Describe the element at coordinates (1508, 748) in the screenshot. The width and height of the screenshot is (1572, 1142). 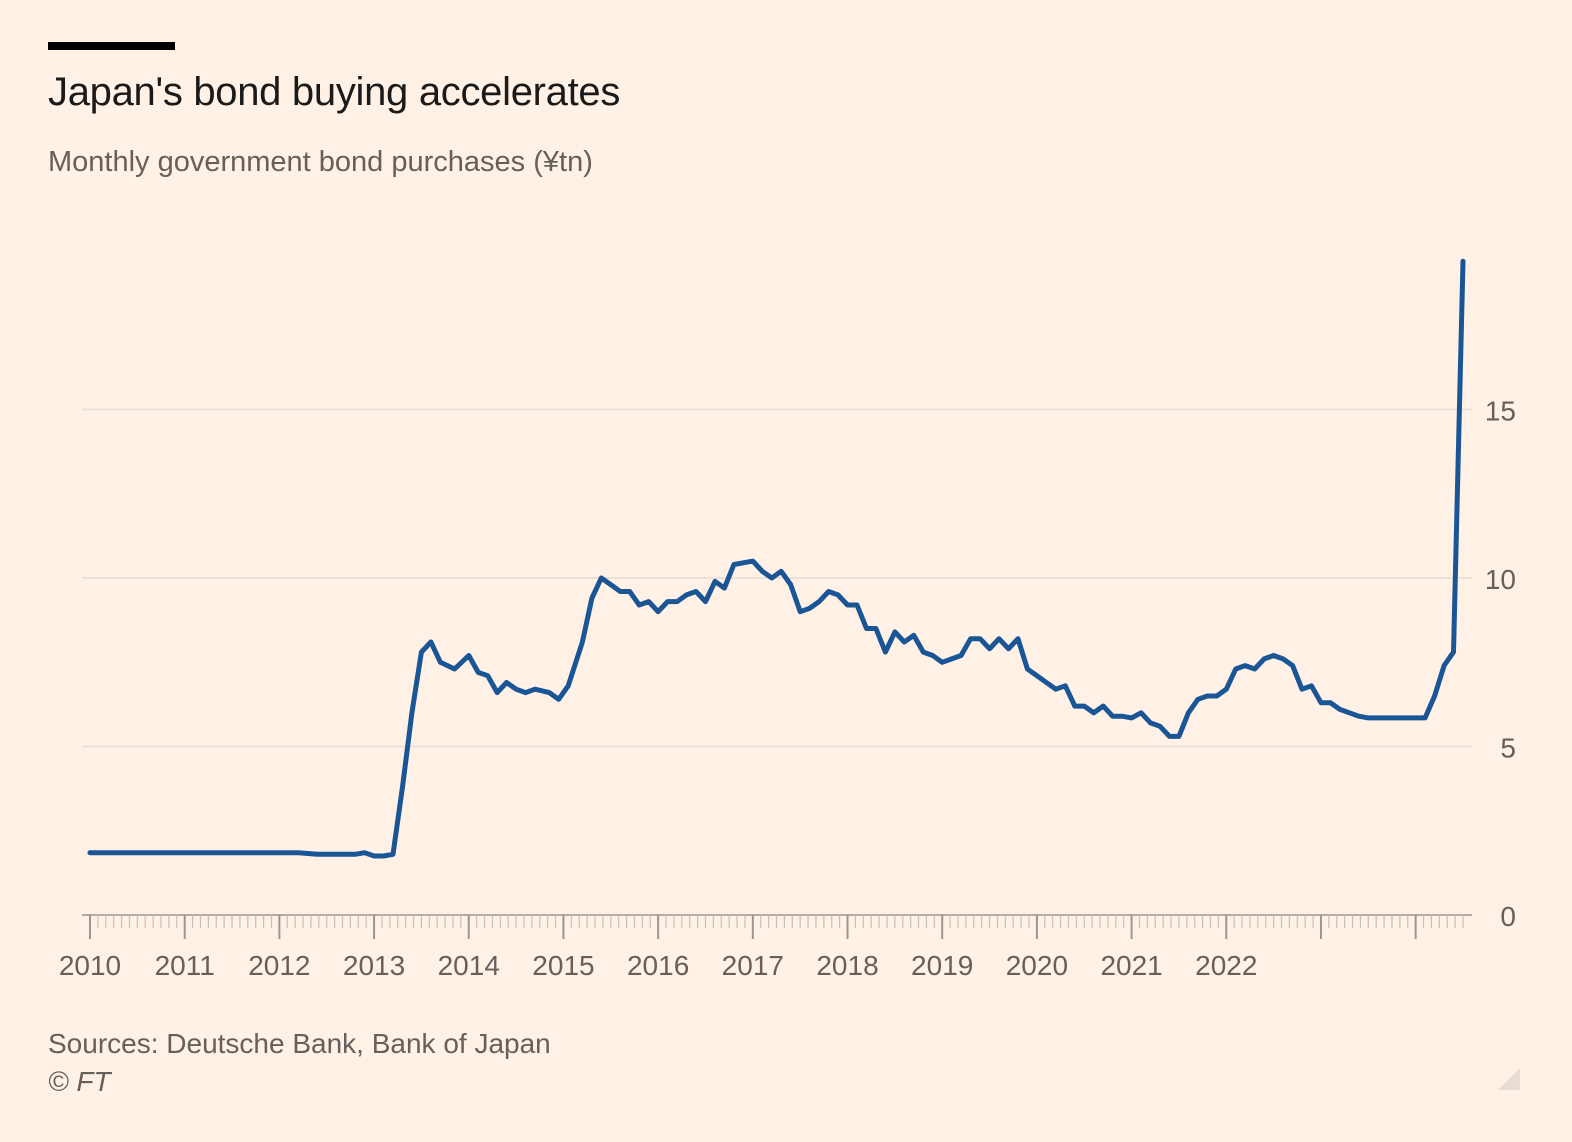
I see `y-tick-label: 5` at that location.